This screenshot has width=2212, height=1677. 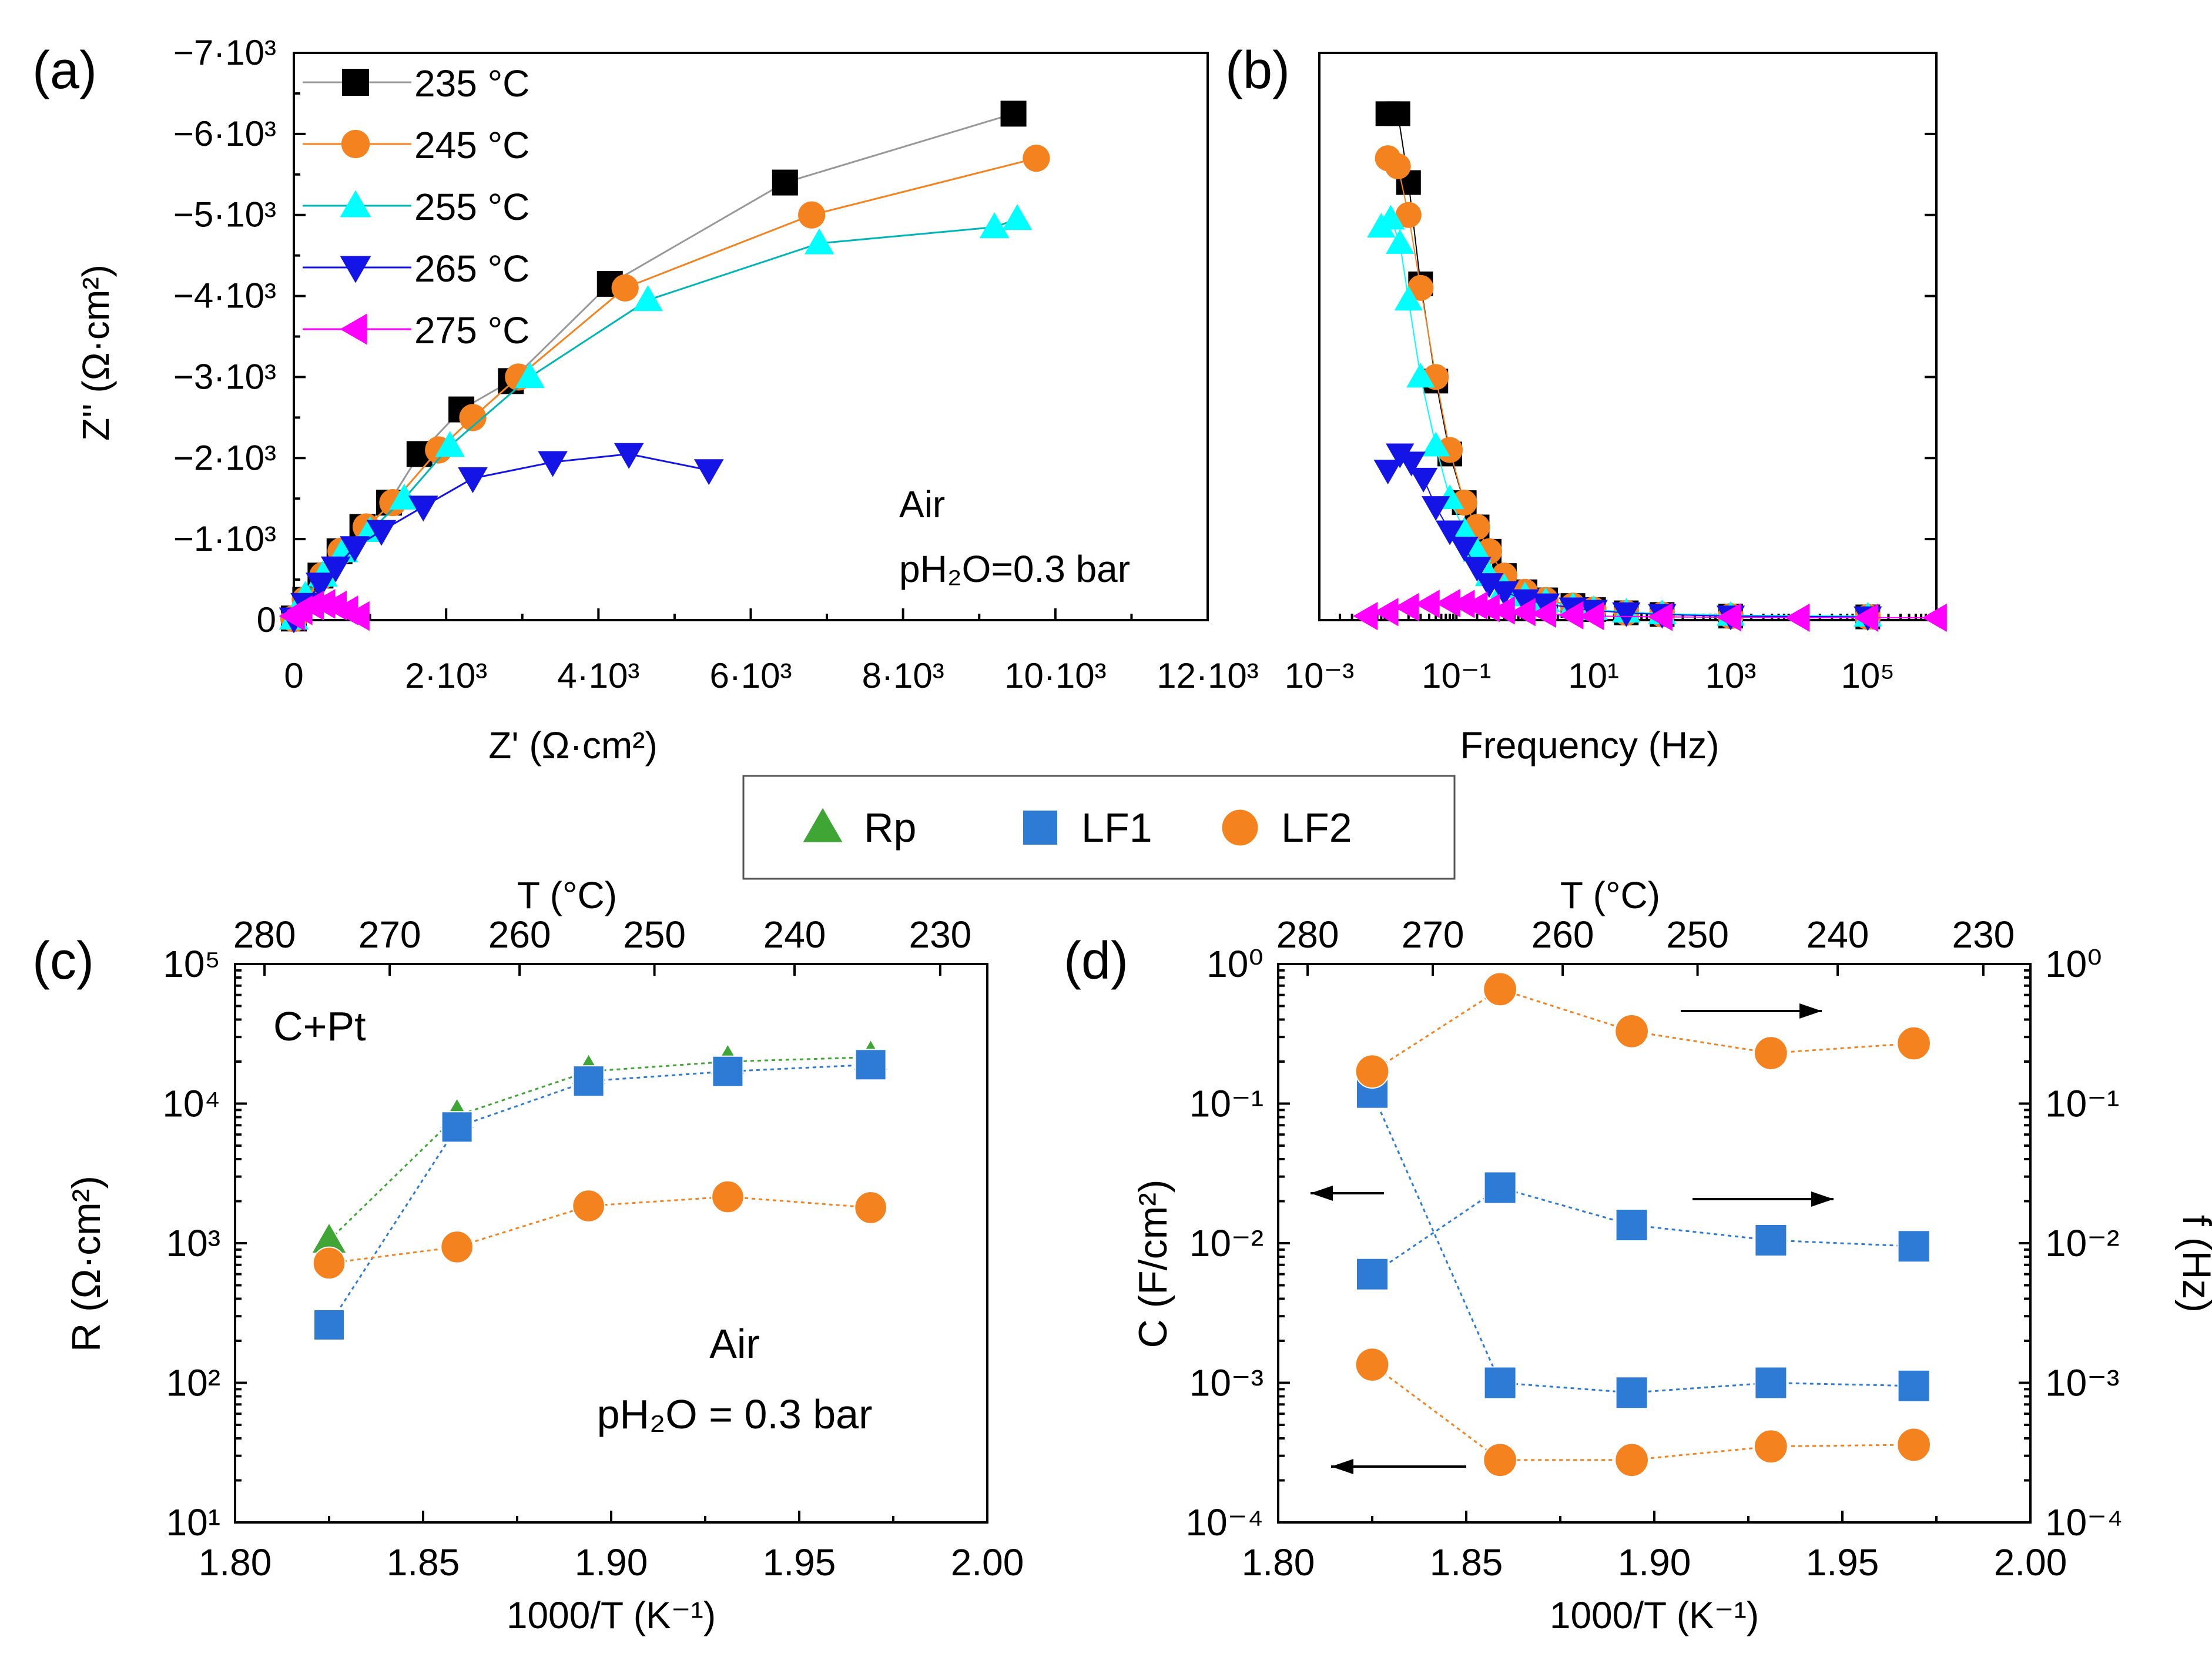 What do you see at coordinates (319, 1026) in the screenshot?
I see `panel-c-annotation: C+Pt` at bounding box center [319, 1026].